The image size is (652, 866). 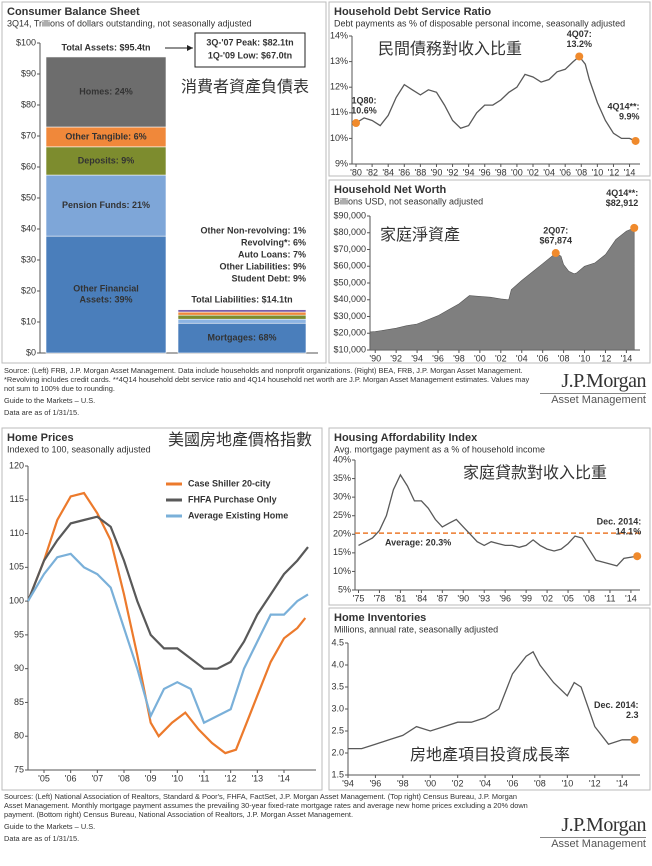 I want to click on y-tick-label: 4.5, so click(x=337, y=642).